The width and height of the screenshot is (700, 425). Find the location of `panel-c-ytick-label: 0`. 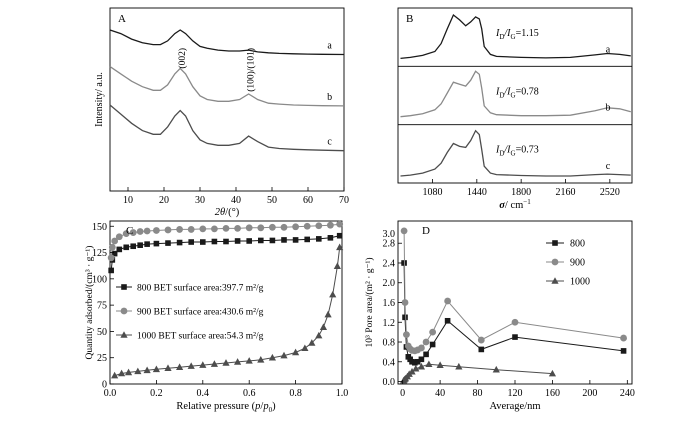

panel-c-ytick-label: 0 is located at coordinates (104, 385).